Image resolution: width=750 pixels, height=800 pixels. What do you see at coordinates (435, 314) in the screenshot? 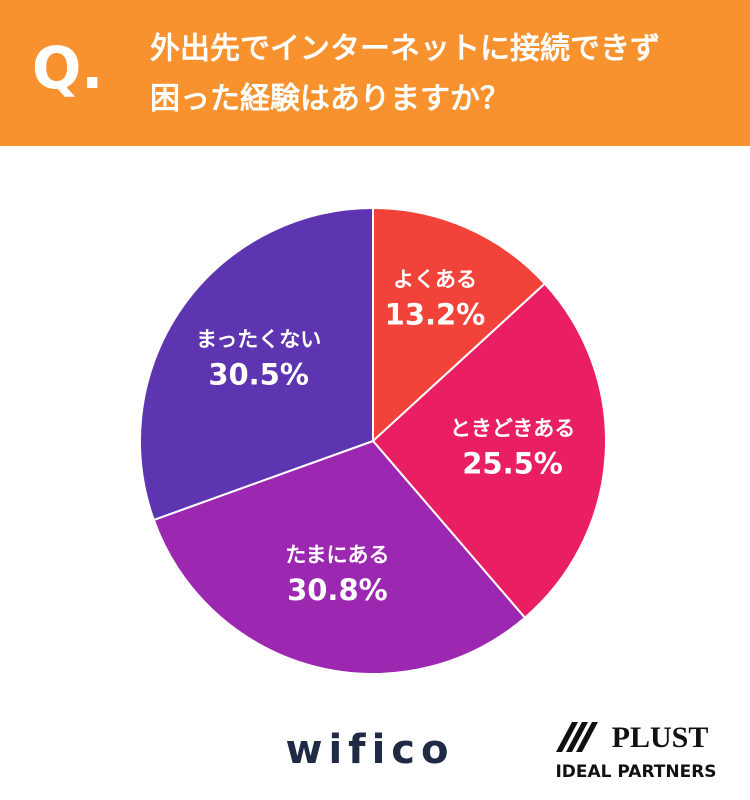
I see `slice-value: 13.2%` at bounding box center [435, 314].